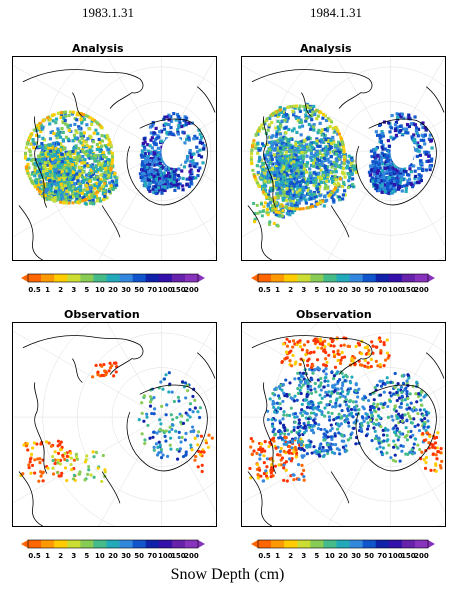  I want to click on colorbar-1: 0.5 1 2 3 5 10 20 30 50 70 100 150 200, so click(113, 285).